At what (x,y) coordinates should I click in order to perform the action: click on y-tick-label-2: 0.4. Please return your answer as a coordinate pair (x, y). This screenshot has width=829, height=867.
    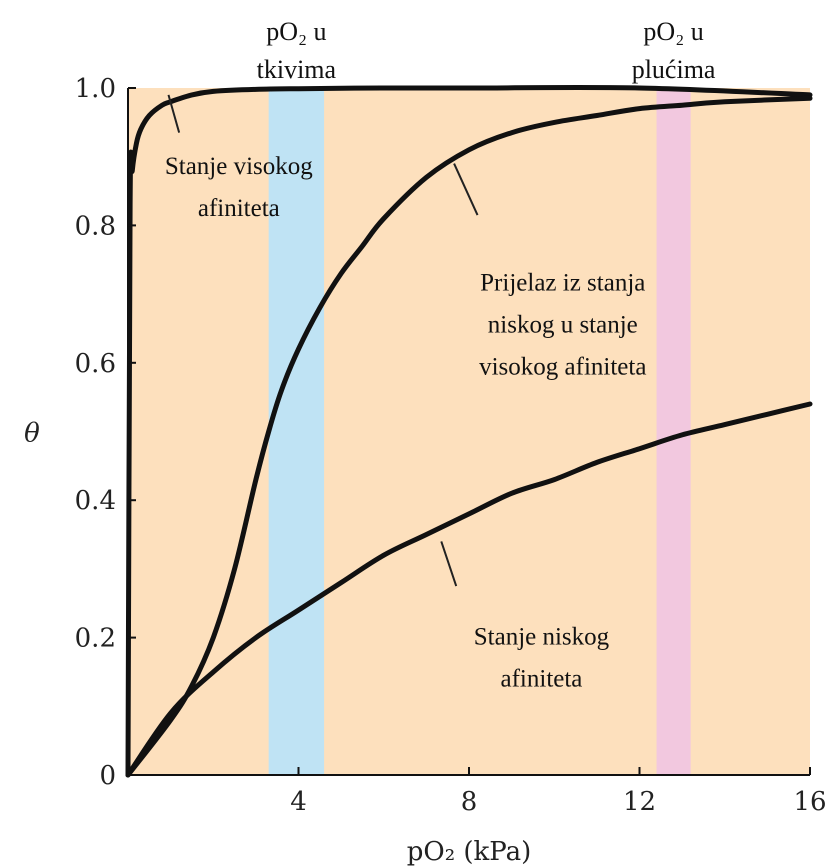
    Looking at the image, I should click on (95, 501).